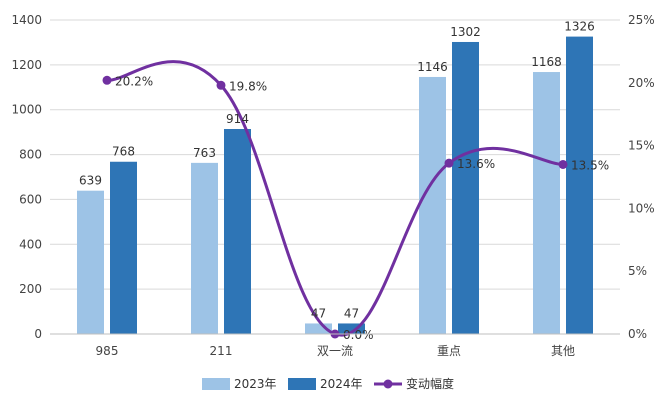 This screenshot has height=413, width=669. What do you see at coordinates (30, 289) in the screenshot?
I see `y-tick-label: 200` at bounding box center [30, 289].